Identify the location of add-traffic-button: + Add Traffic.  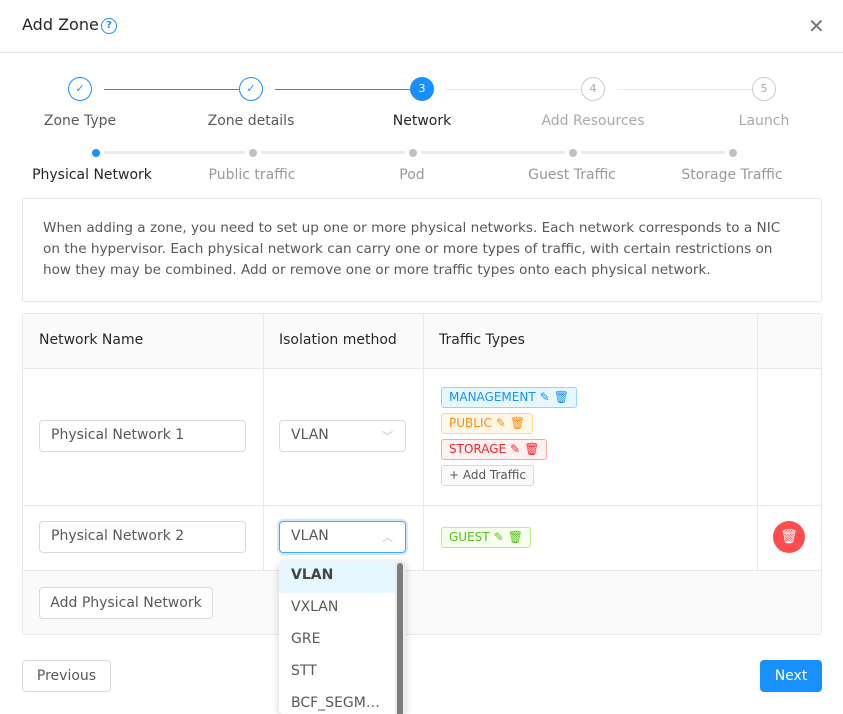
(487, 475).